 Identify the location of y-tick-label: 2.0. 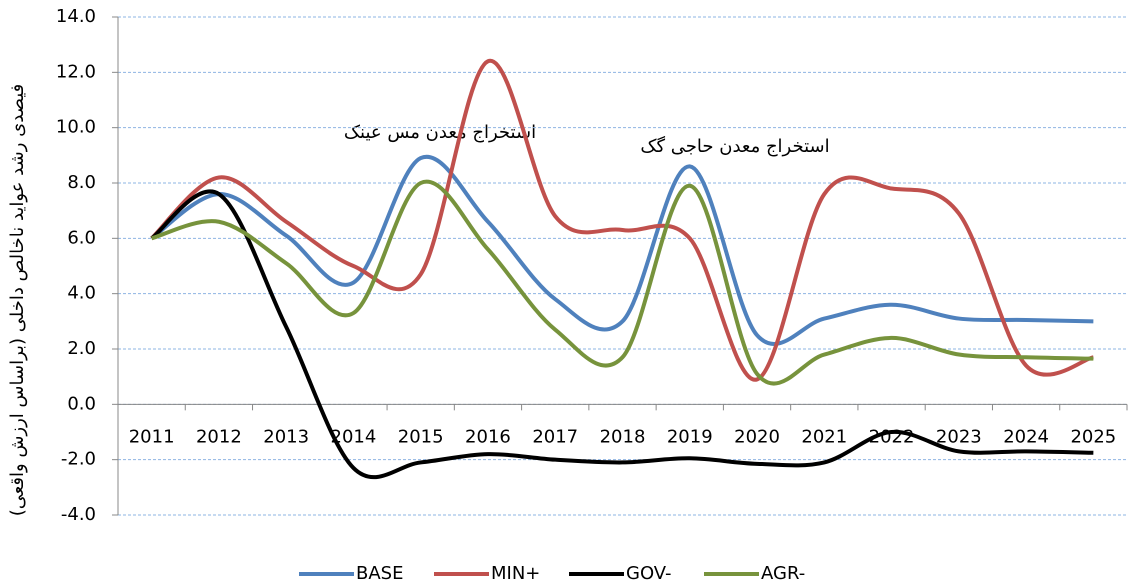
(81, 348).